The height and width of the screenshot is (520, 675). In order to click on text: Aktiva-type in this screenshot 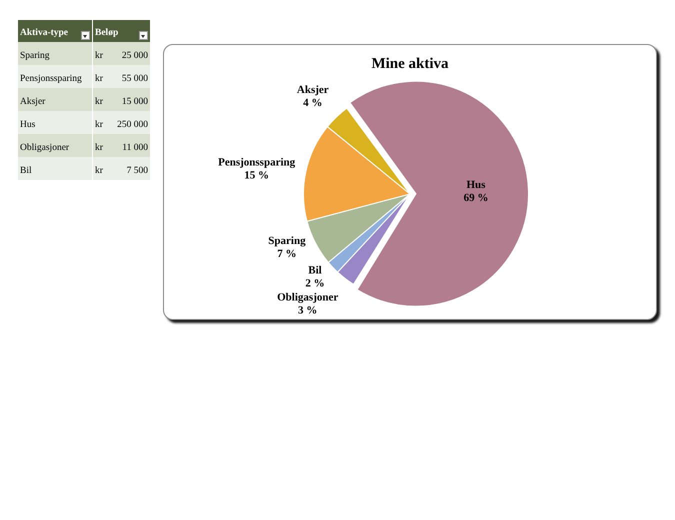, I will do `click(44, 33)`.